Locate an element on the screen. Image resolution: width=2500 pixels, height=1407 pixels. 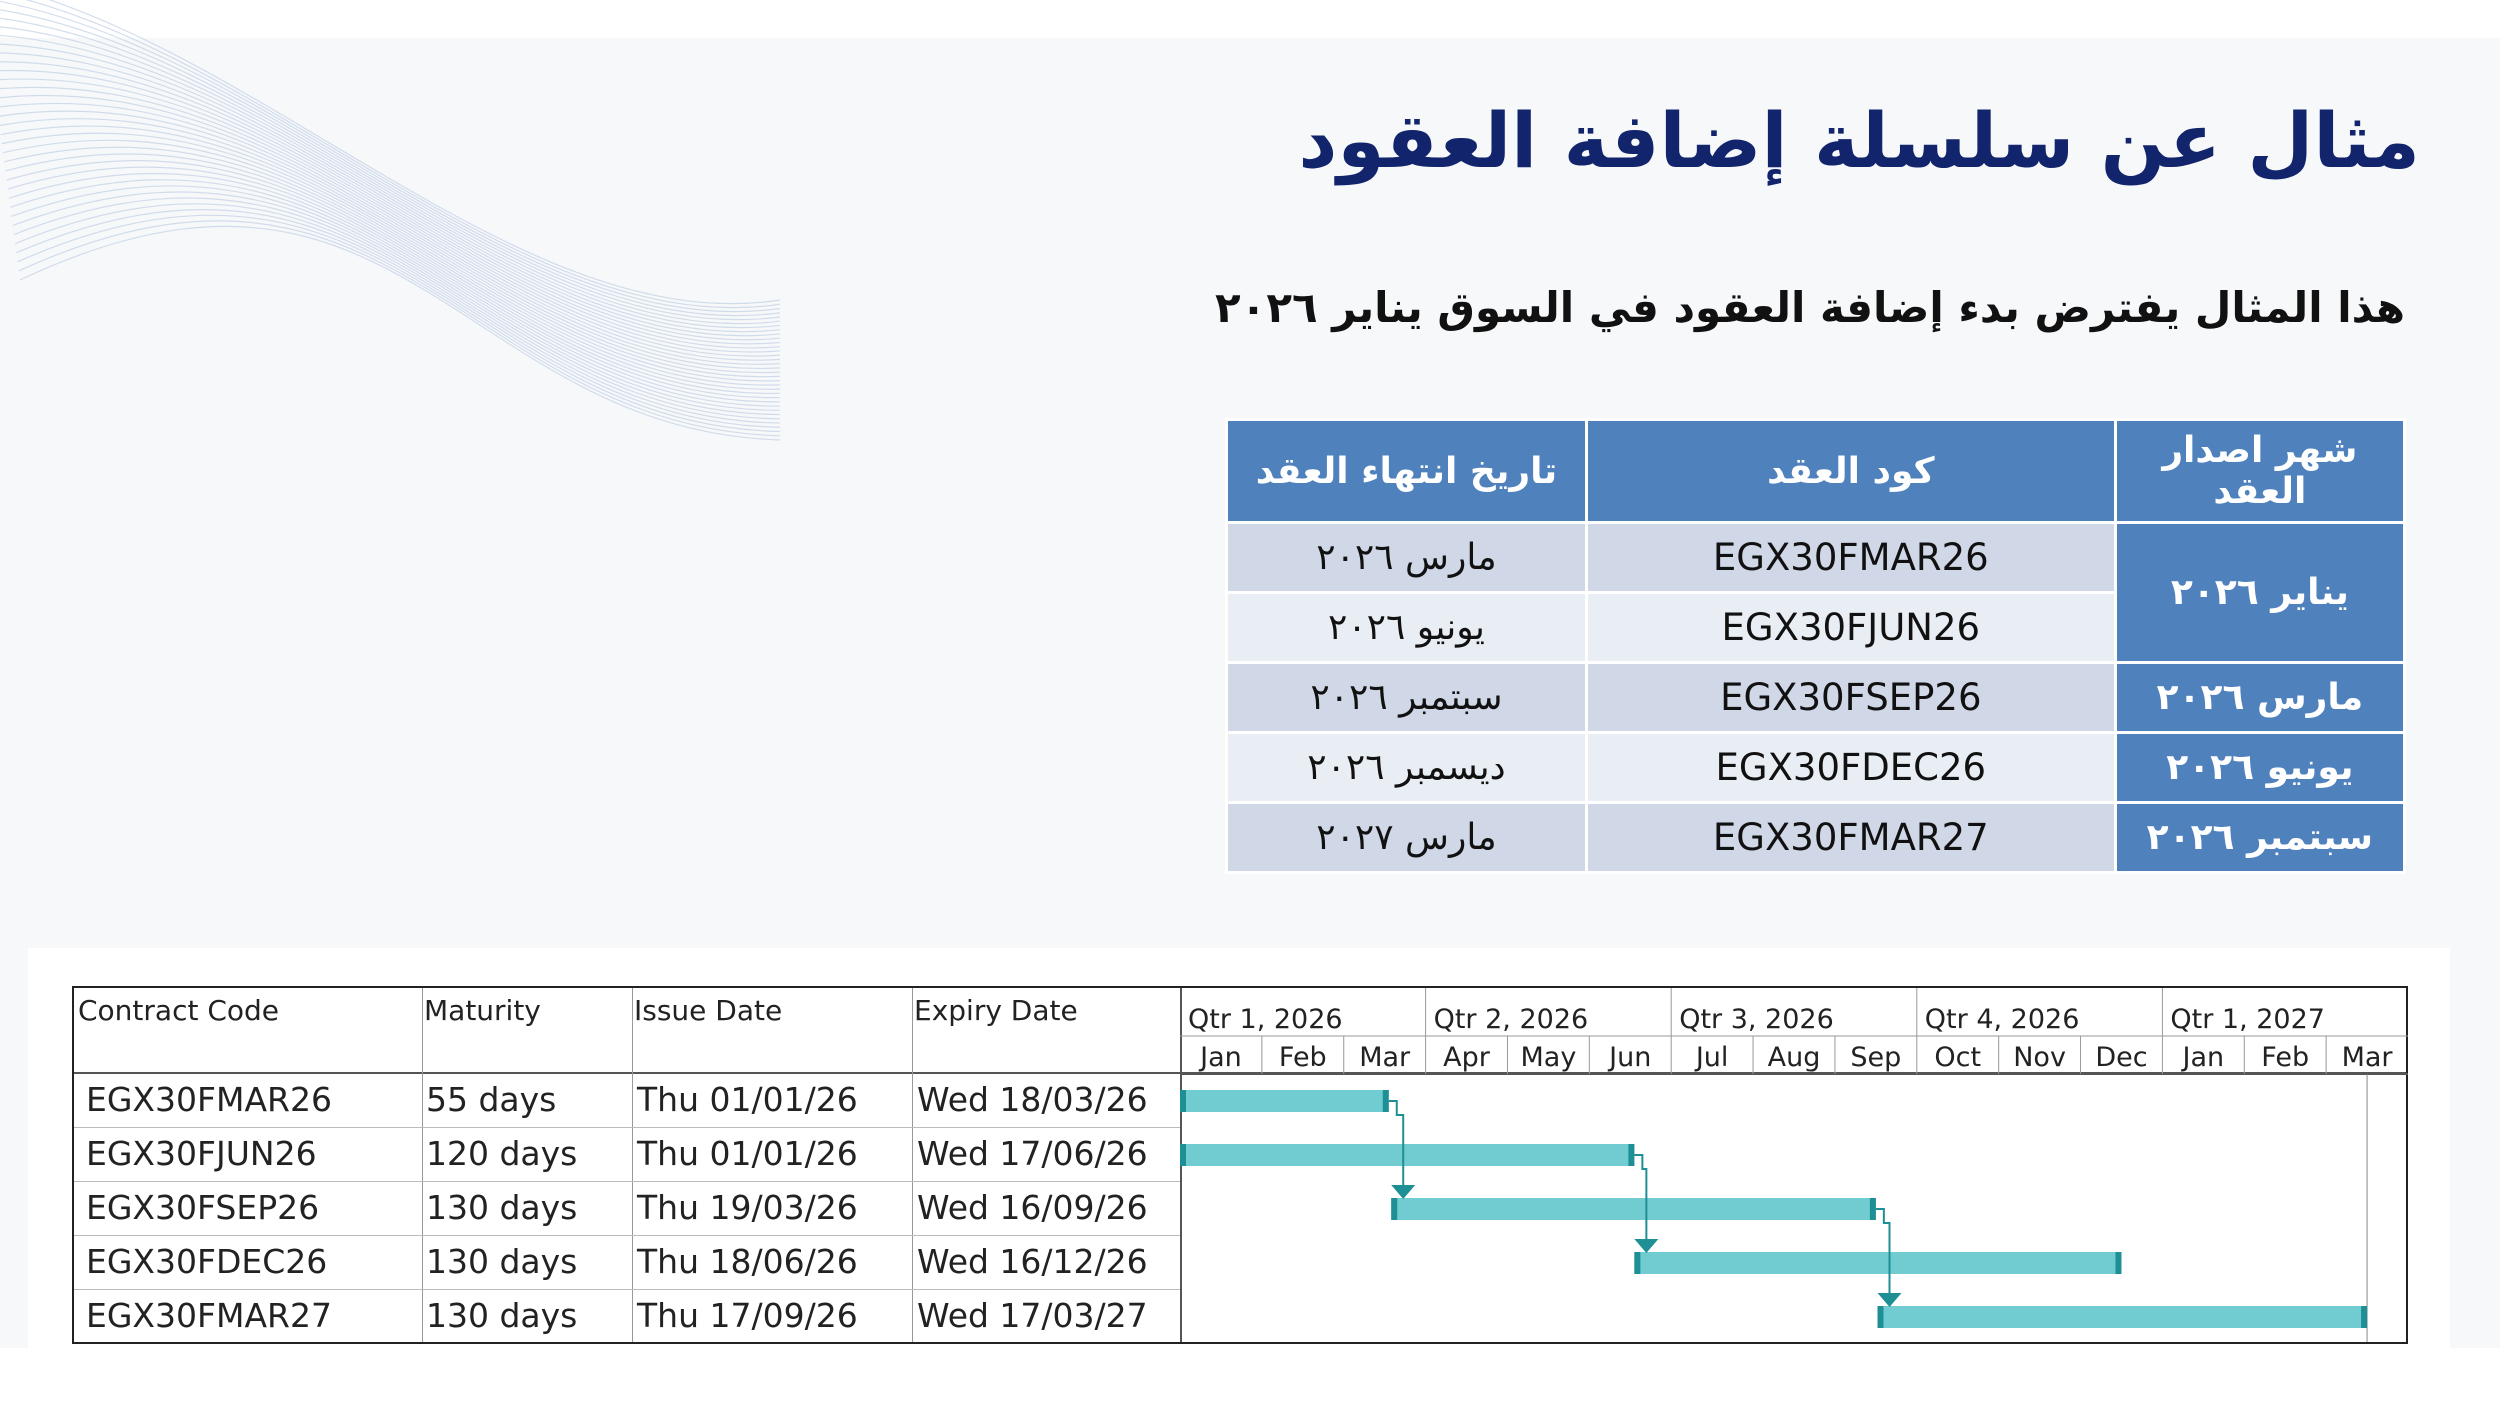
gantt-code: EGX30FSEP26 is located at coordinates (203, 1207).